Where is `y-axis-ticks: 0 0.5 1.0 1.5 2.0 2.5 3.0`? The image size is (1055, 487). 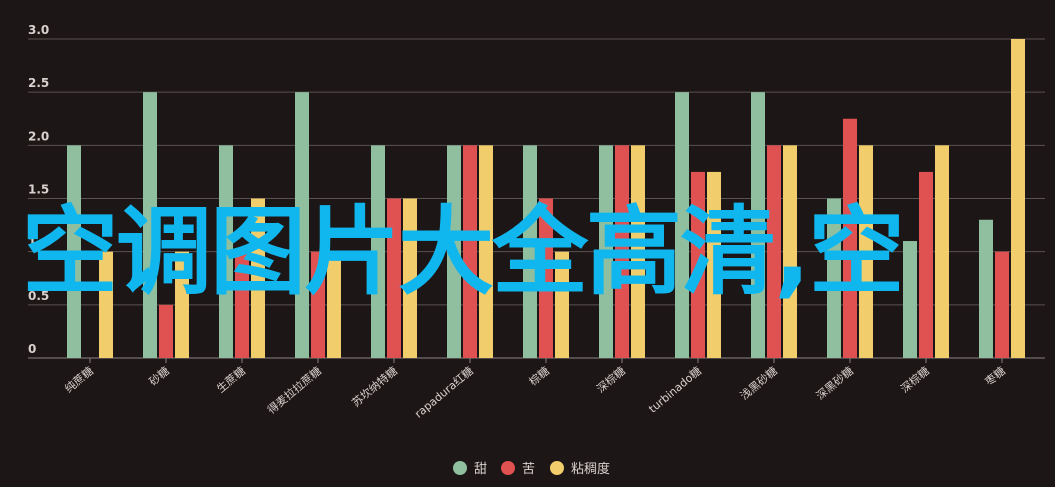
y-axis-ticks: 0 0.5 1.0 1.5 2.0 2.5 3.0 is located at coordinates (38, 189).